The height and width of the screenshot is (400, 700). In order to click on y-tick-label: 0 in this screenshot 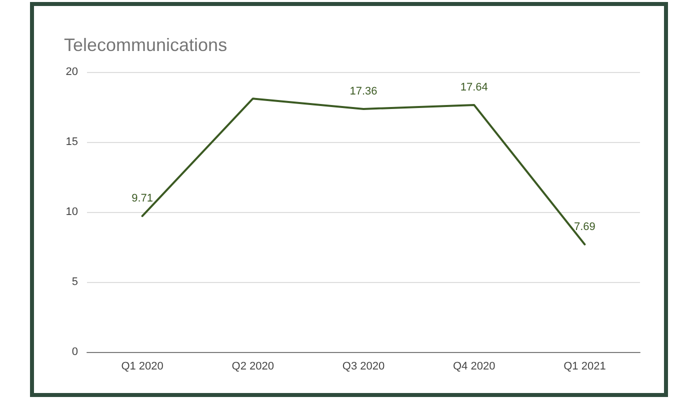, I will do `click(75, 352)`.